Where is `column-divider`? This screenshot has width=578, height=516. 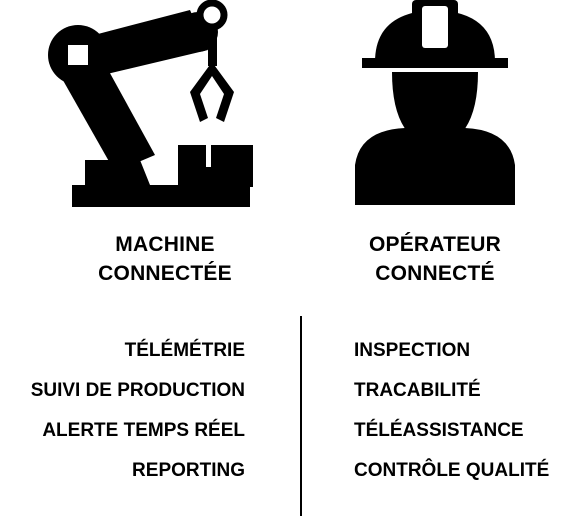
column-divider is located at coordinates (301, 416).